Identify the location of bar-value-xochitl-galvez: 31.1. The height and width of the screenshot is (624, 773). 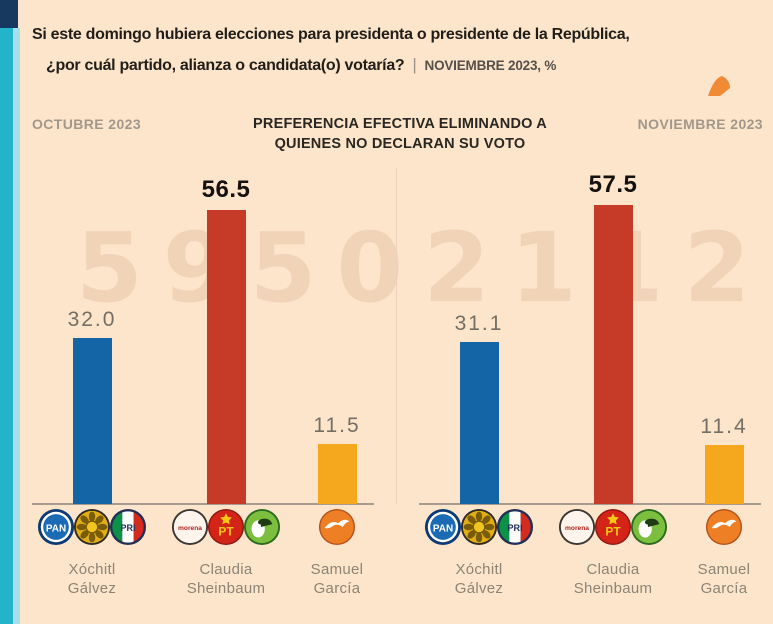
(479, 323).